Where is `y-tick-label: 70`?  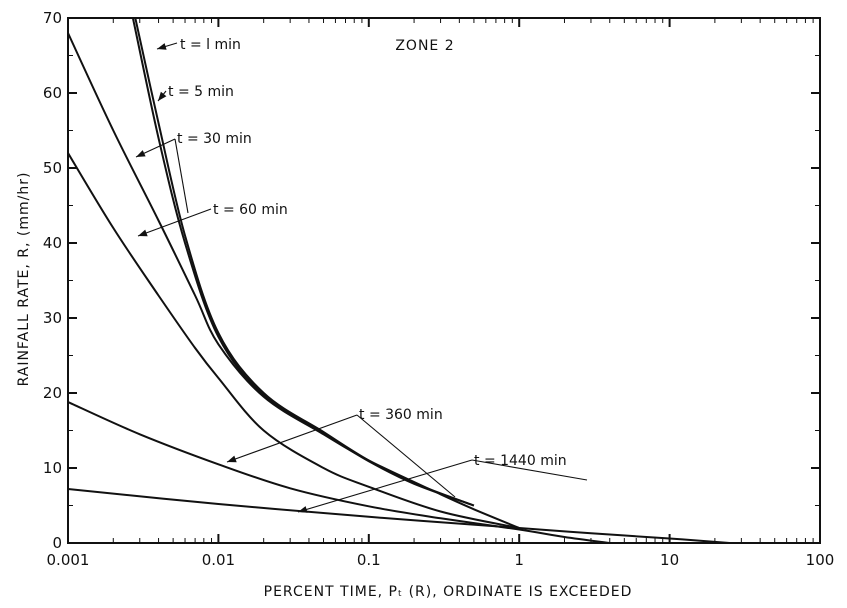 y-tick-label: 70 is located at coordinates (52, 18).